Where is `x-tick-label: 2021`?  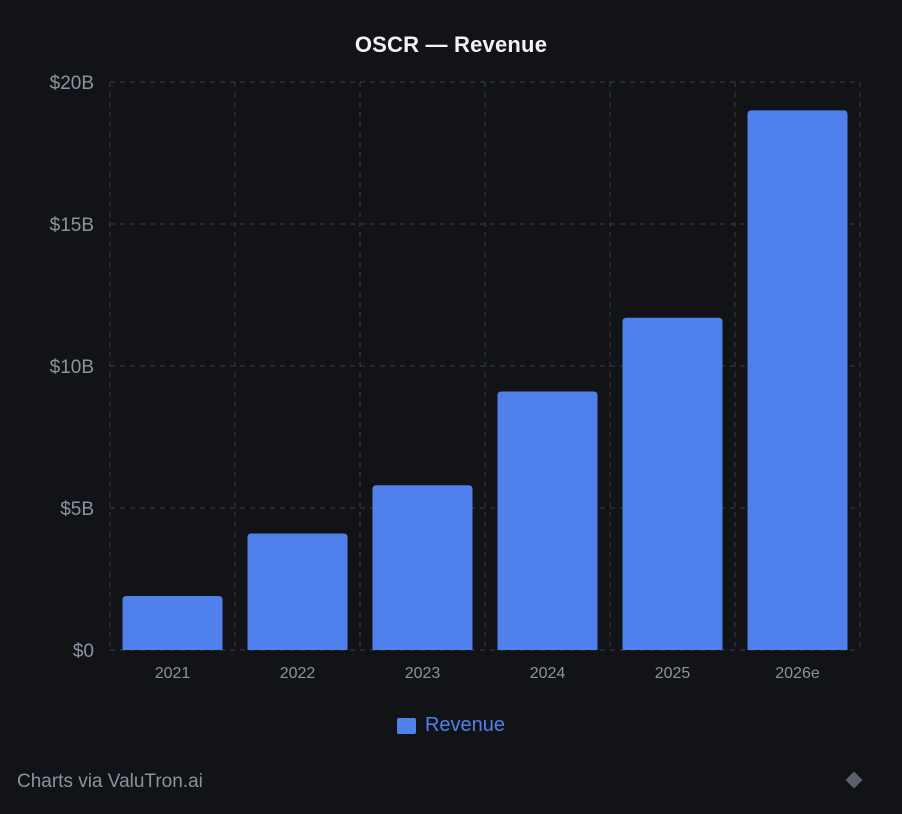
x-tick-label: 2021 is located at coordinates (173, 673).